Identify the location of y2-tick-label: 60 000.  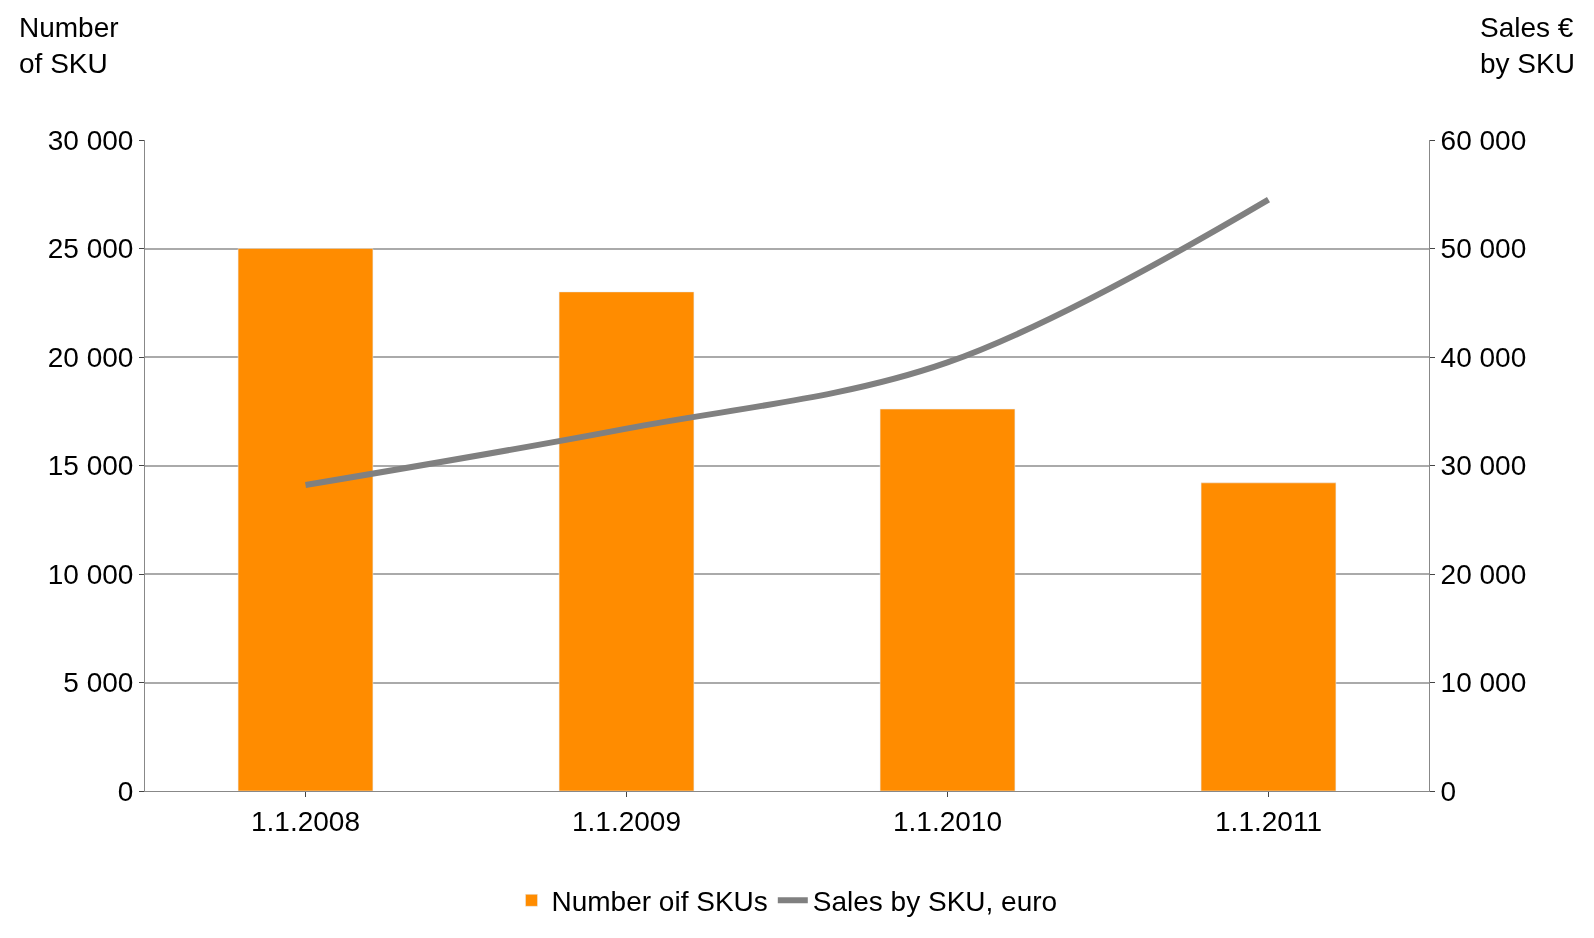
(1483, 140).